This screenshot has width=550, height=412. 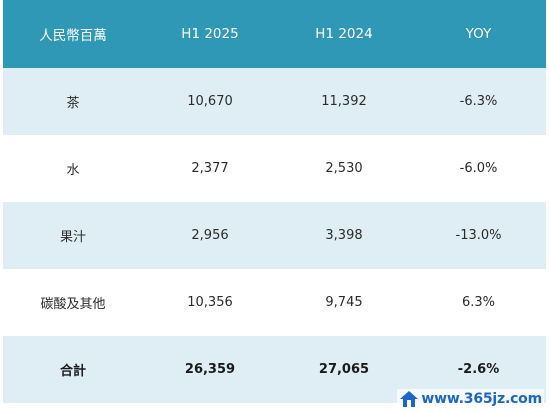 What do you see at coordinates (210, 168) in the screenshot?
I see `row-h1-2025: 2,377` at bounding box center [210, 168].